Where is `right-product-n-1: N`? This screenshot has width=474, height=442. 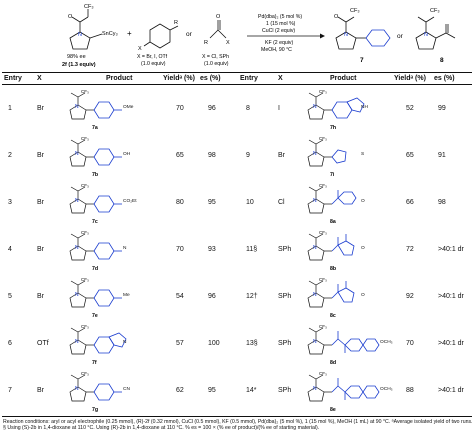
right-product-n-1: N is located at coordinates (315, 107).